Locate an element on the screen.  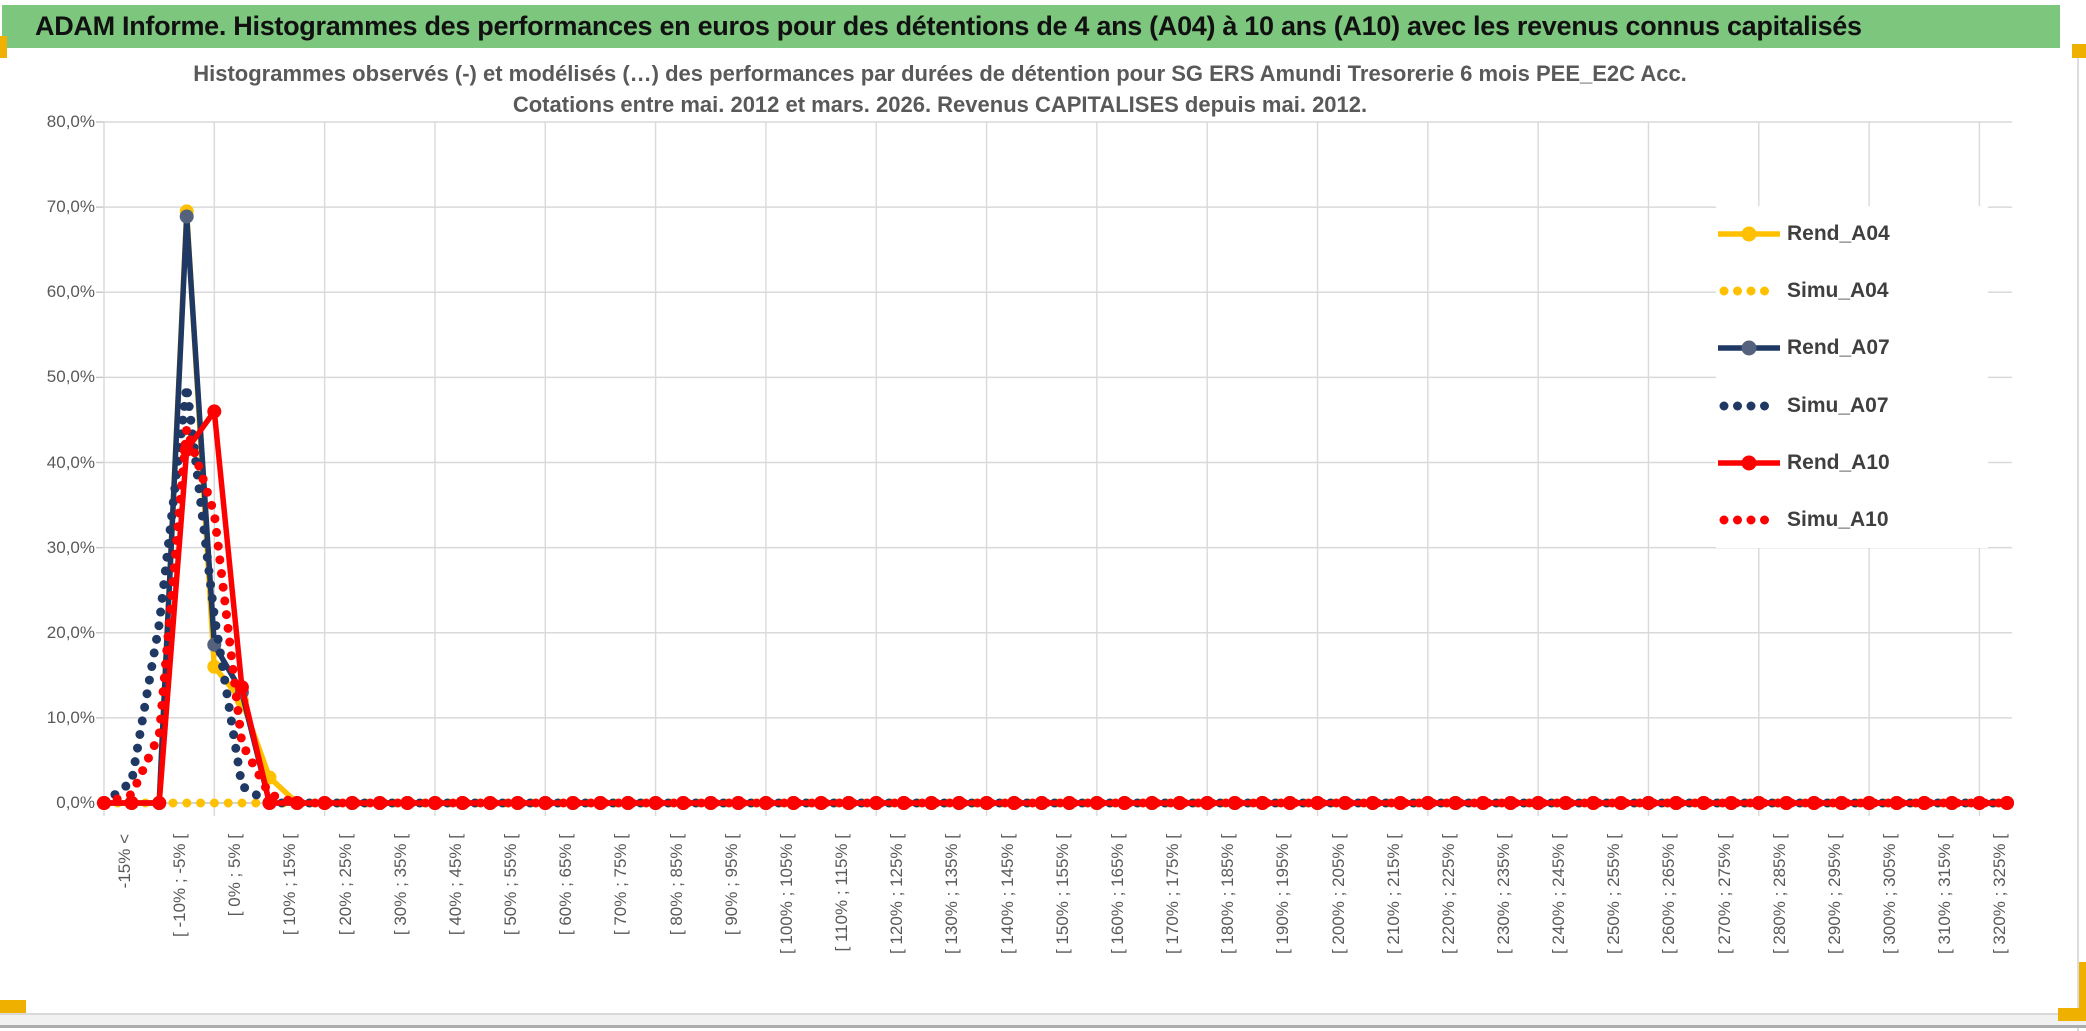
legend-label-Simu_A07: Simu_A07 is located at coordinates (1838, 405).